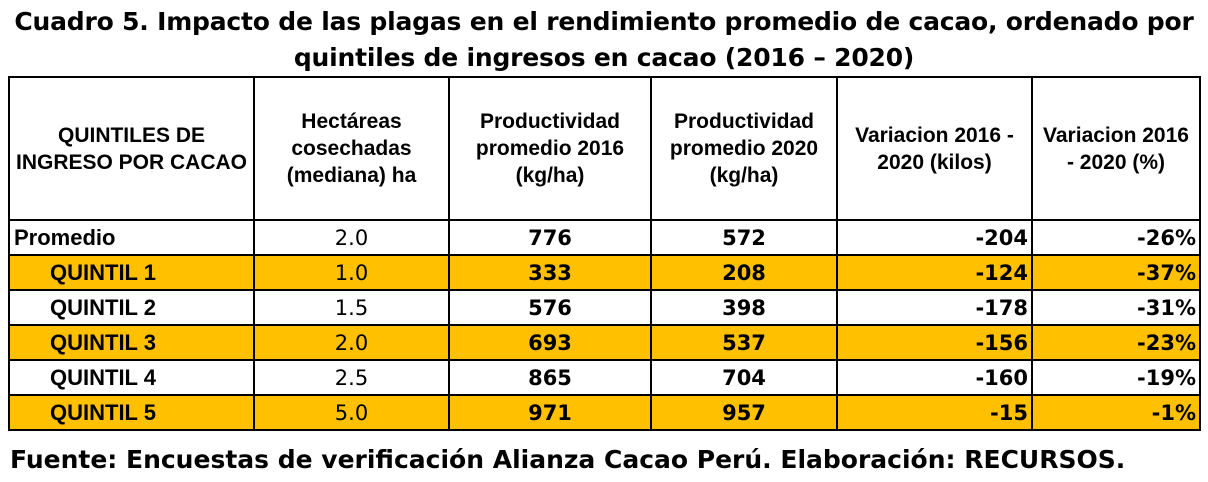 The width and height of the screenshot is (1208, 482). Describe the element at coordinates (744, 377) in the screenshot. I see `cell-productividad-2020: 704` at that location.